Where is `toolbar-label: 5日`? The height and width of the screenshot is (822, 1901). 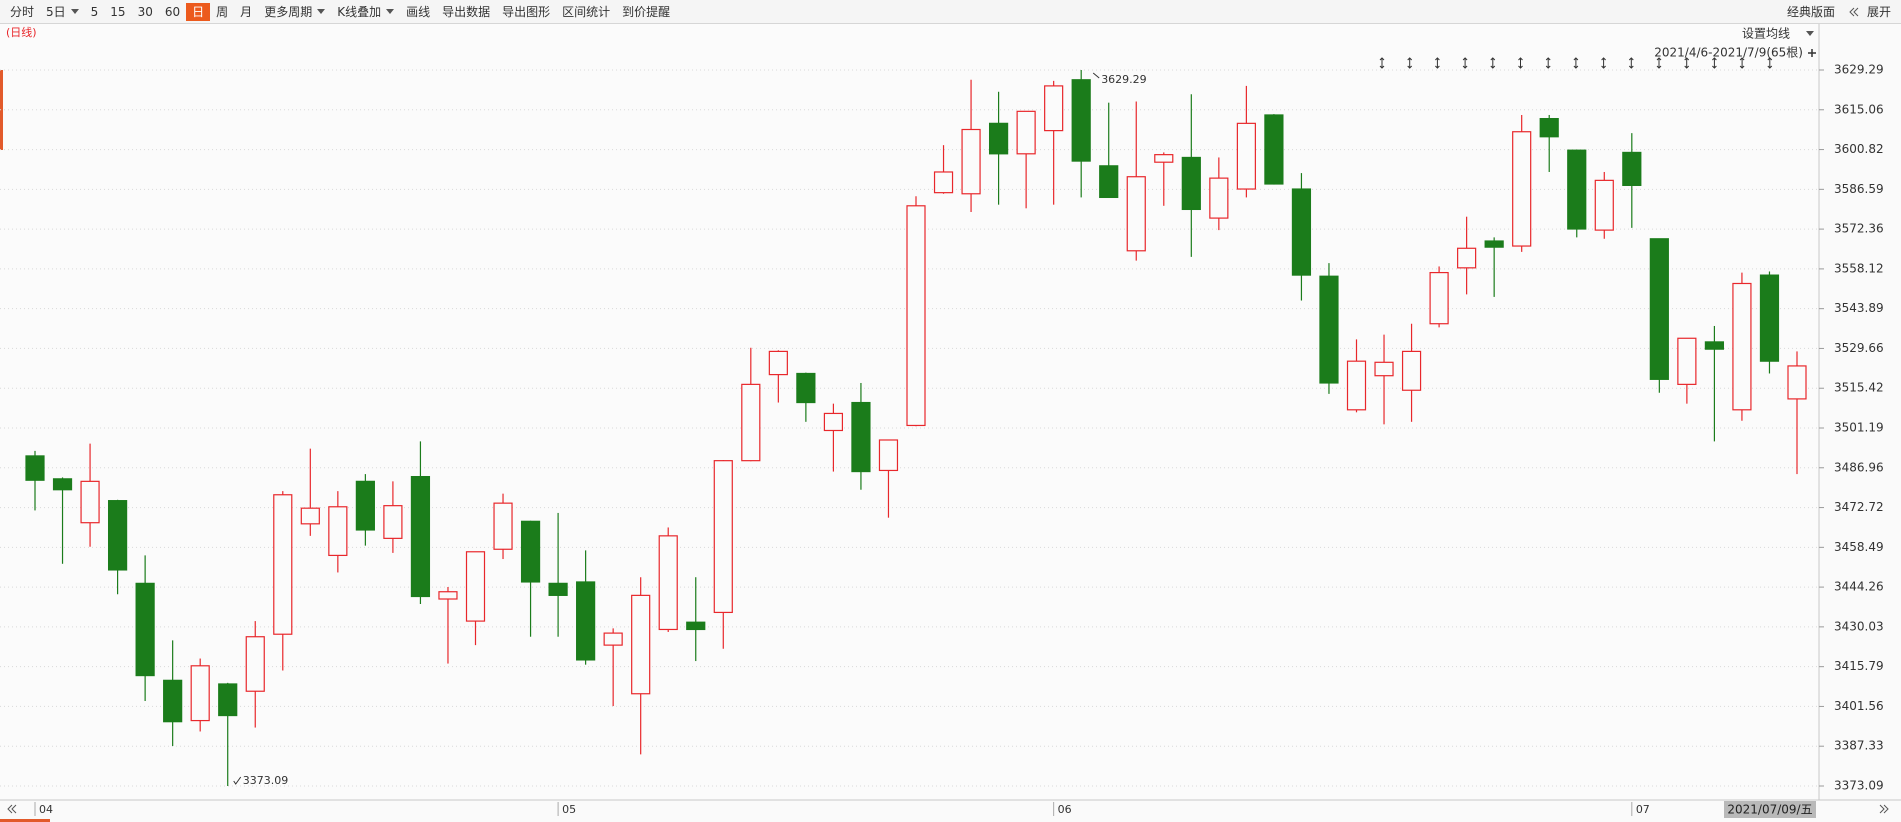 toolbar-label: 5日 is located at coordinates (56, 12).